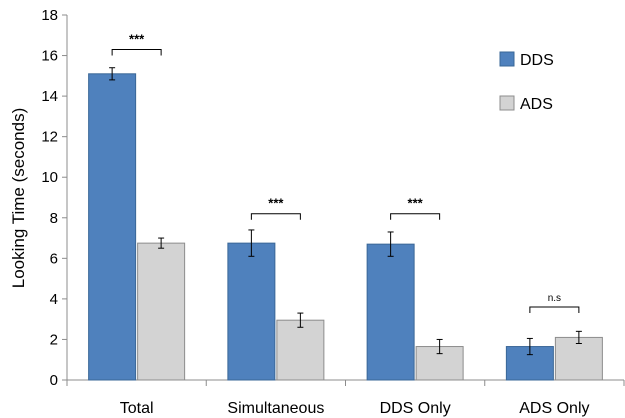 The width and height of the screenshot is (625, 418). What do you see at coordinates (49, 177) in the screenshot?
I see `y-tick-label: 10` at bounding box center [49, 177].